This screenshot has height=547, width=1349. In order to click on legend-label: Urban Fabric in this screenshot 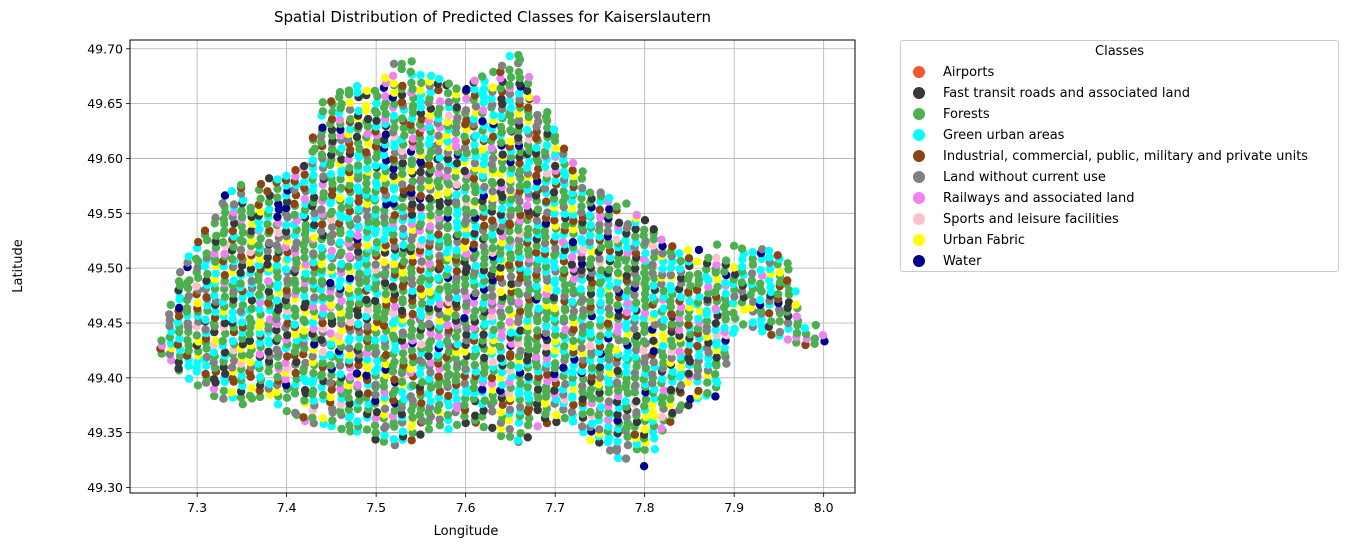, I will do `click(984, 240)`.